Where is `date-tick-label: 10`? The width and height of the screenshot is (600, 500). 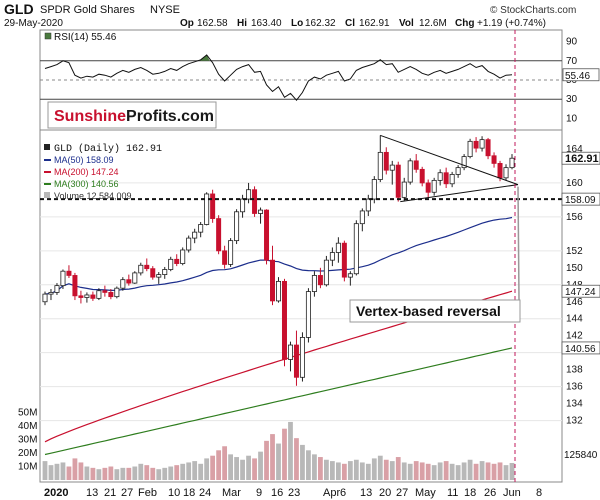
date-tick-label: 10 is located at coordinates (174, 493).